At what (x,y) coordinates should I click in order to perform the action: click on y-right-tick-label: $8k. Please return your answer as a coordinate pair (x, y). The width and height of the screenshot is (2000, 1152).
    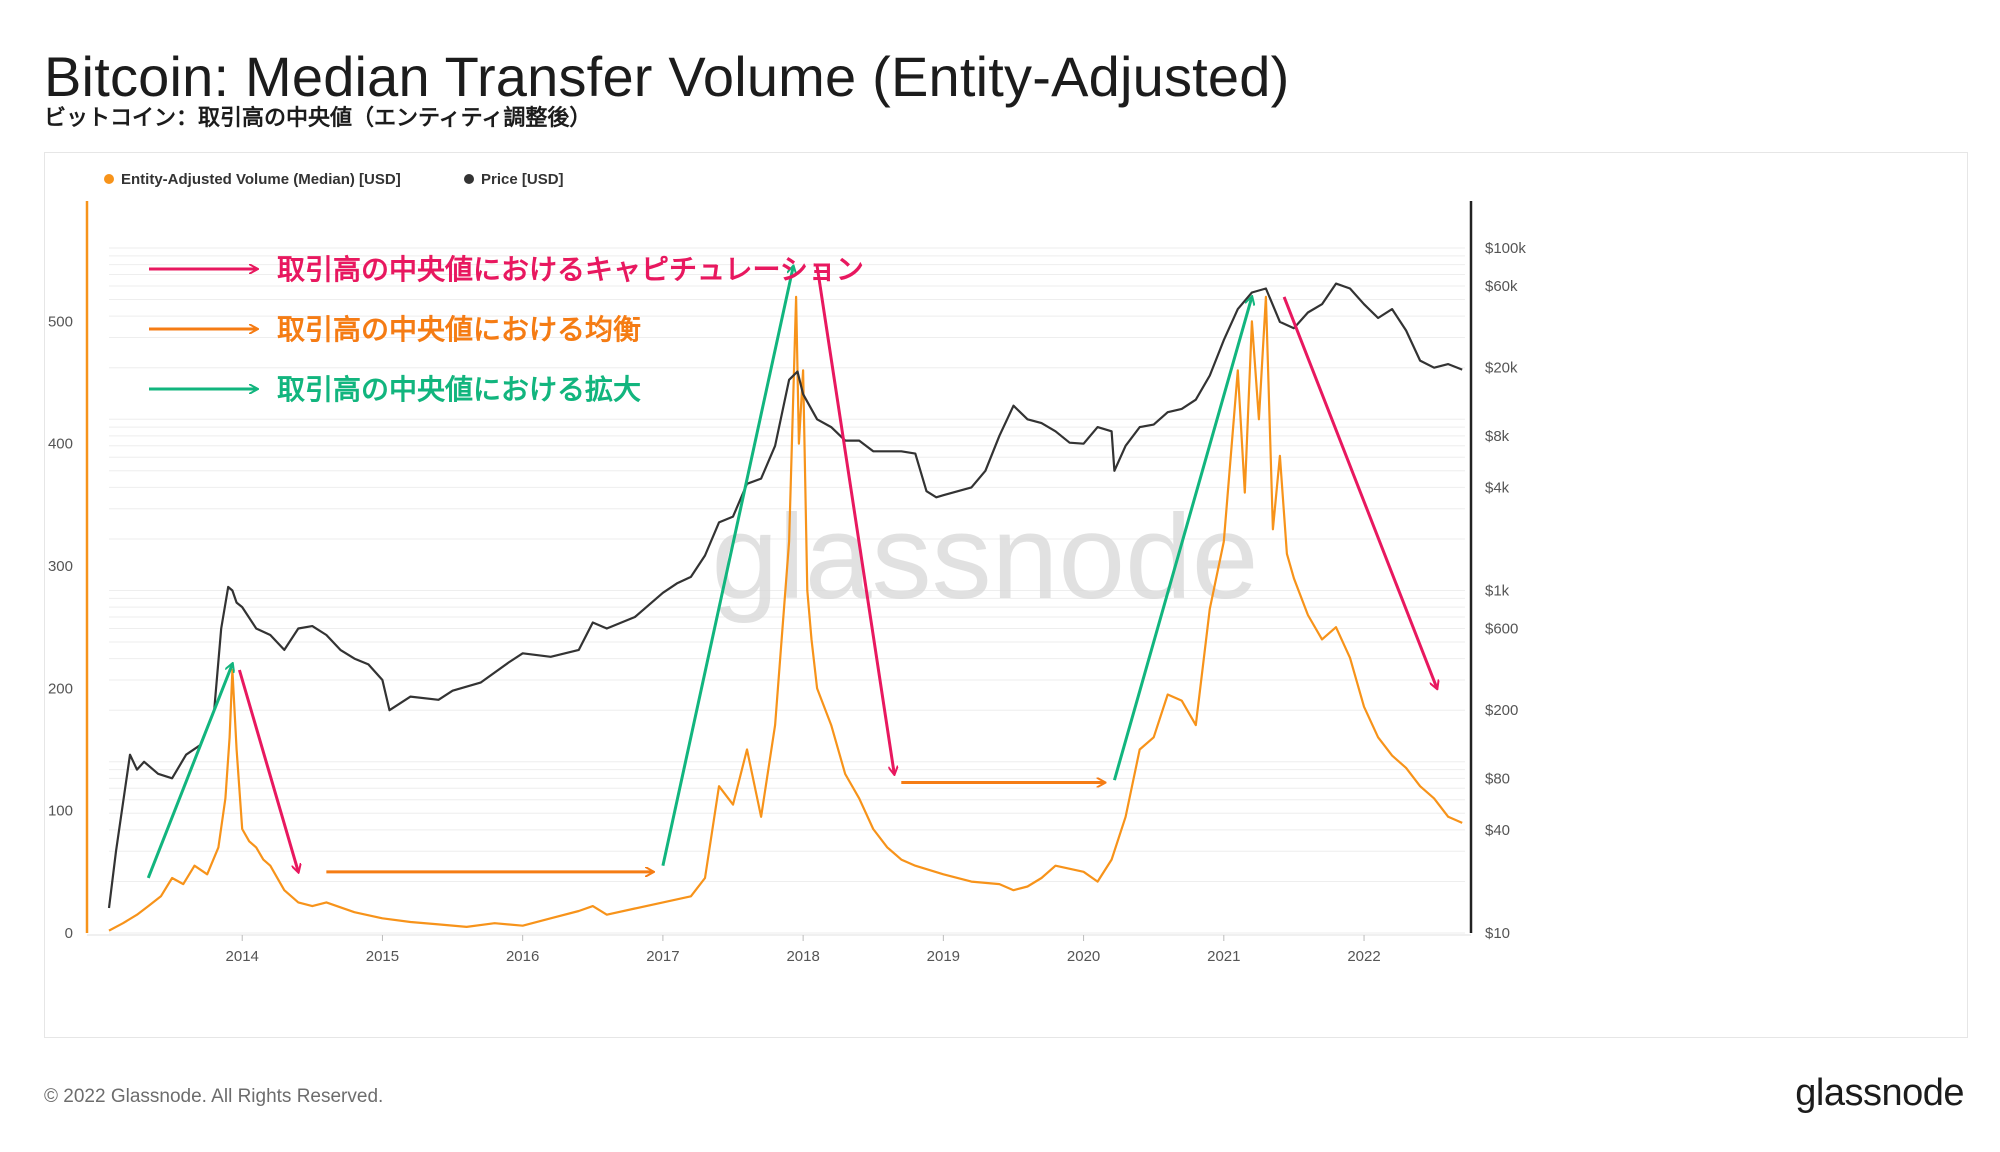
    Looking at the image, I should click on (1497, 436).